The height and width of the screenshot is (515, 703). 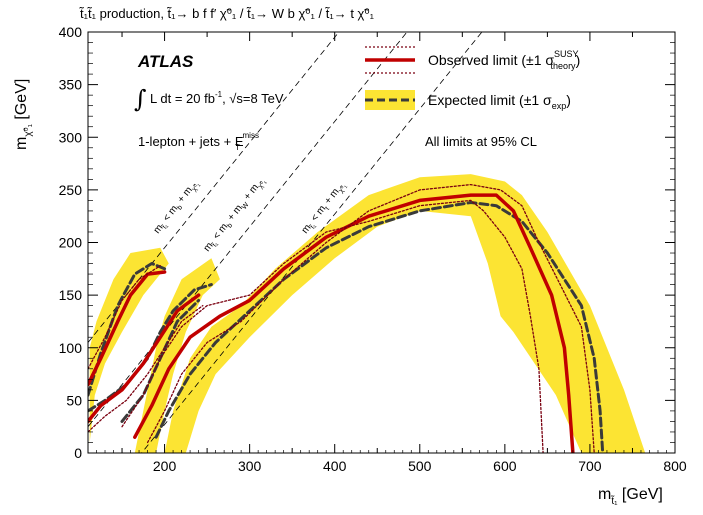 I want to click on experiment-label: ATLAS, so click(x=165, y=61).